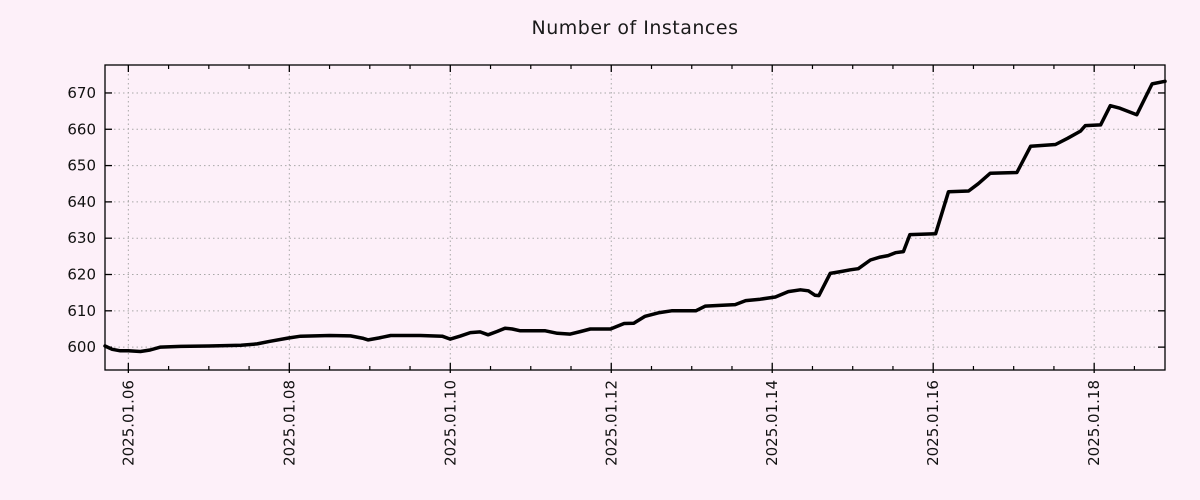 This screenshot has height=500, width=1200. What do you see at coordinates (81, 129) in the screenshot?
I see `y-axis-tick-label: 660` at bounding box center [81, 129].